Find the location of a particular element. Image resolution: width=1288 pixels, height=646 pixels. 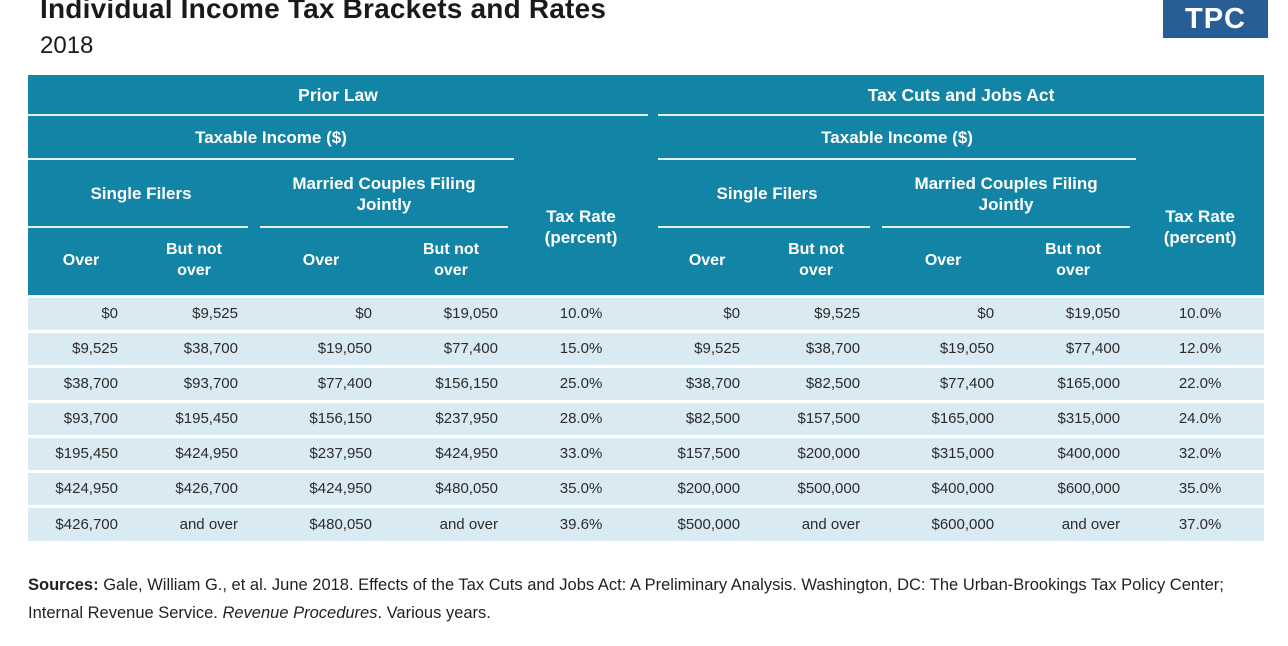

tax-rate-cell: 35.0% is located at coordinates (1200, 487).